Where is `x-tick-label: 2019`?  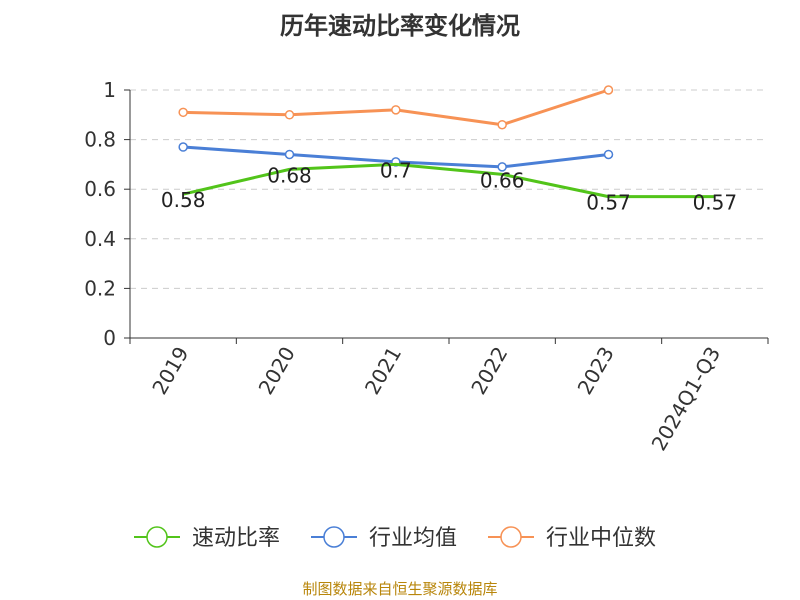
x-tick-label: 2019 is located at coordinates (170, 371).